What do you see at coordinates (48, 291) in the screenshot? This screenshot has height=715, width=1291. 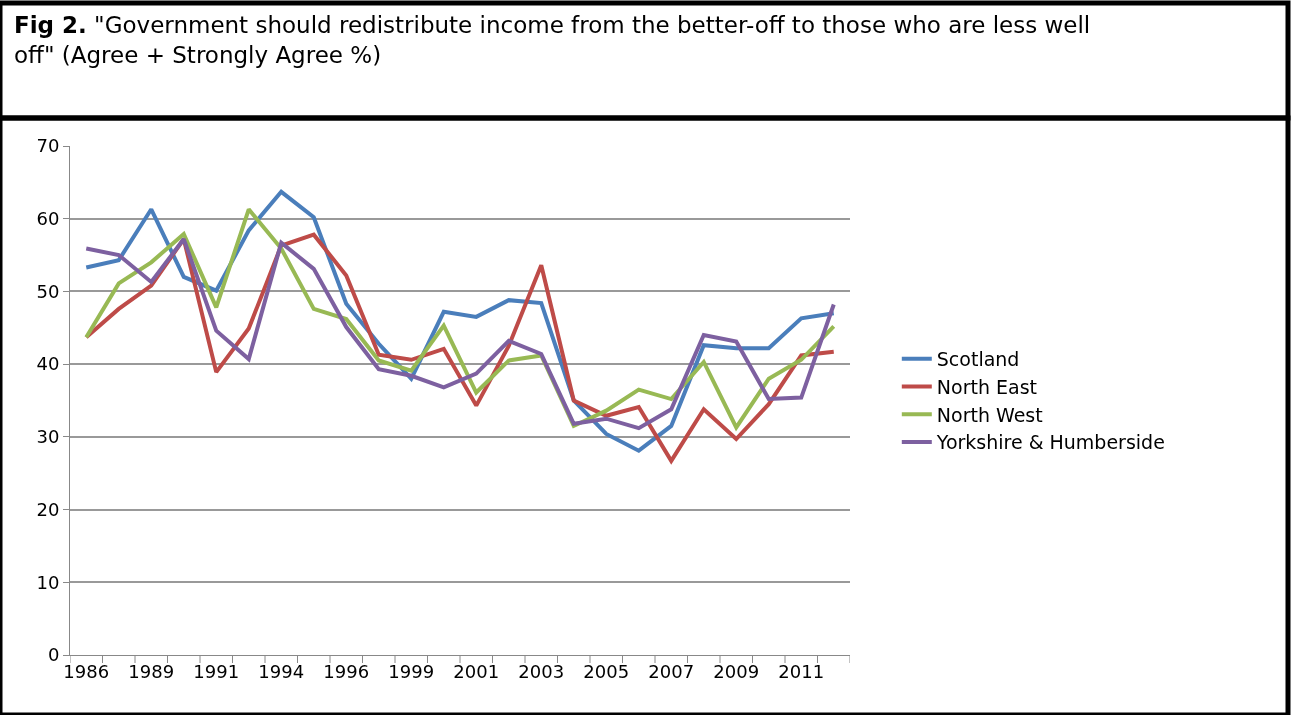 I see `y-tick-label: 50` at bounding box center [48, 291].